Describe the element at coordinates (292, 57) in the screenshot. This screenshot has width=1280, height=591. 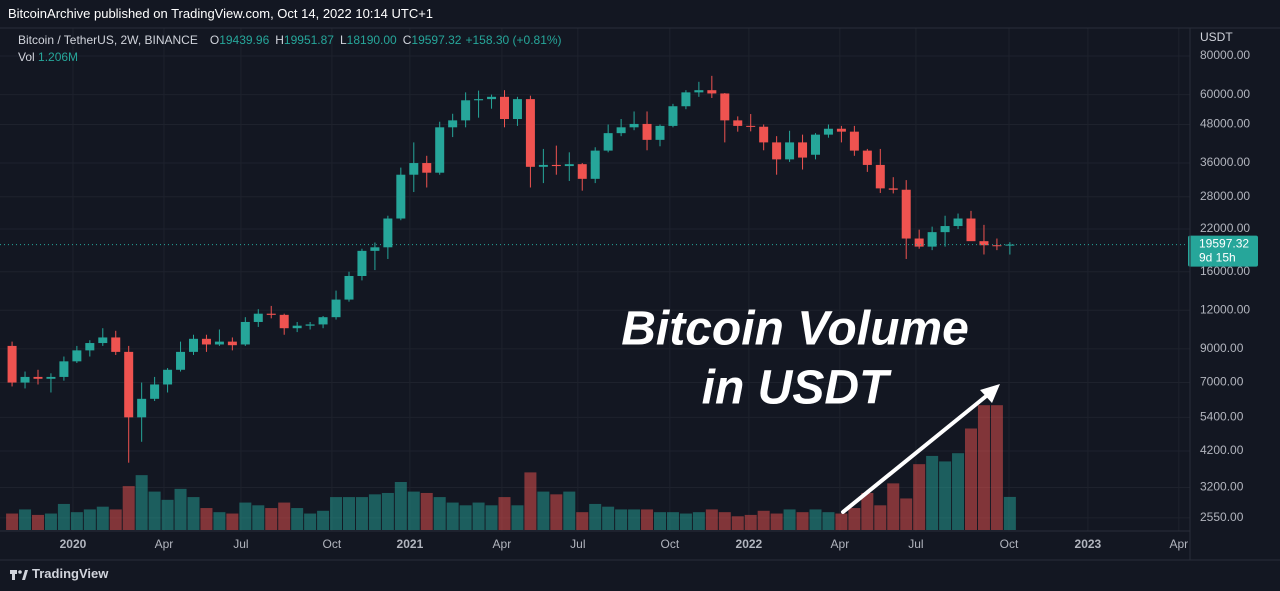
I see `legend-volume-row: Vol 1.206M` at that location.